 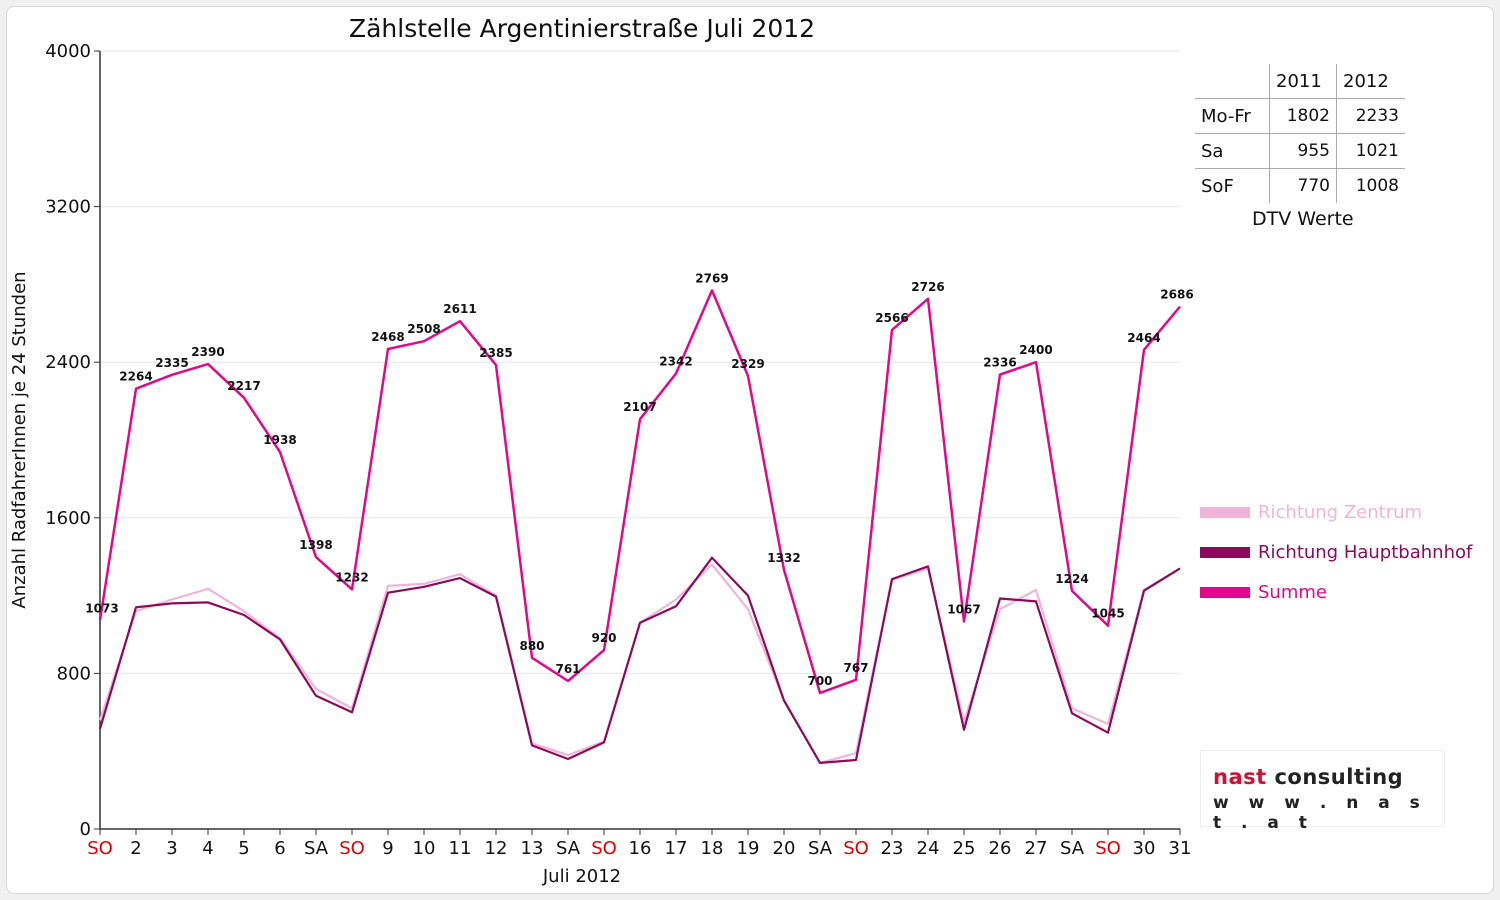 I want to click on data-label: 2329, so click(x=747, y=364).